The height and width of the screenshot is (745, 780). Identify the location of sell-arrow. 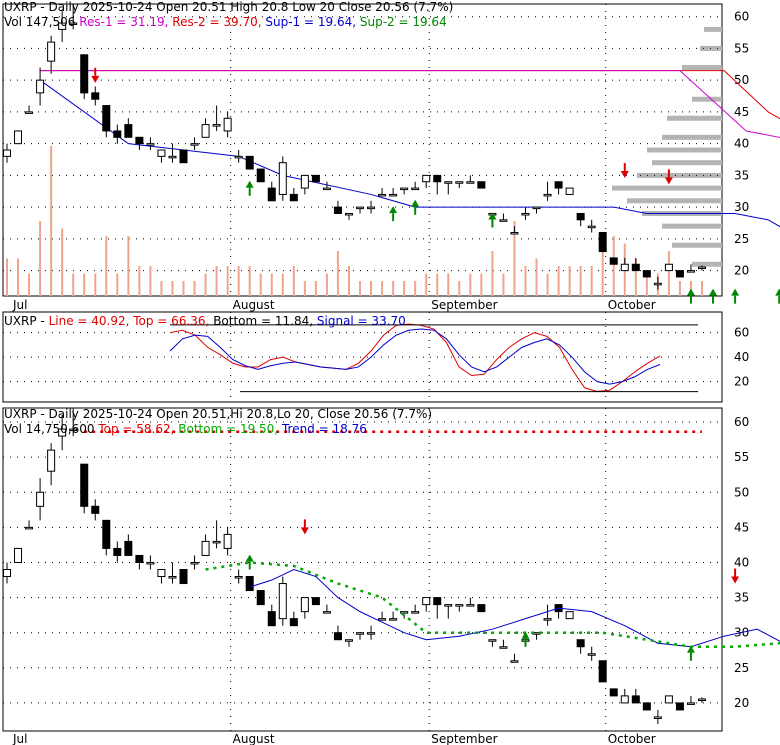
(668, 181).